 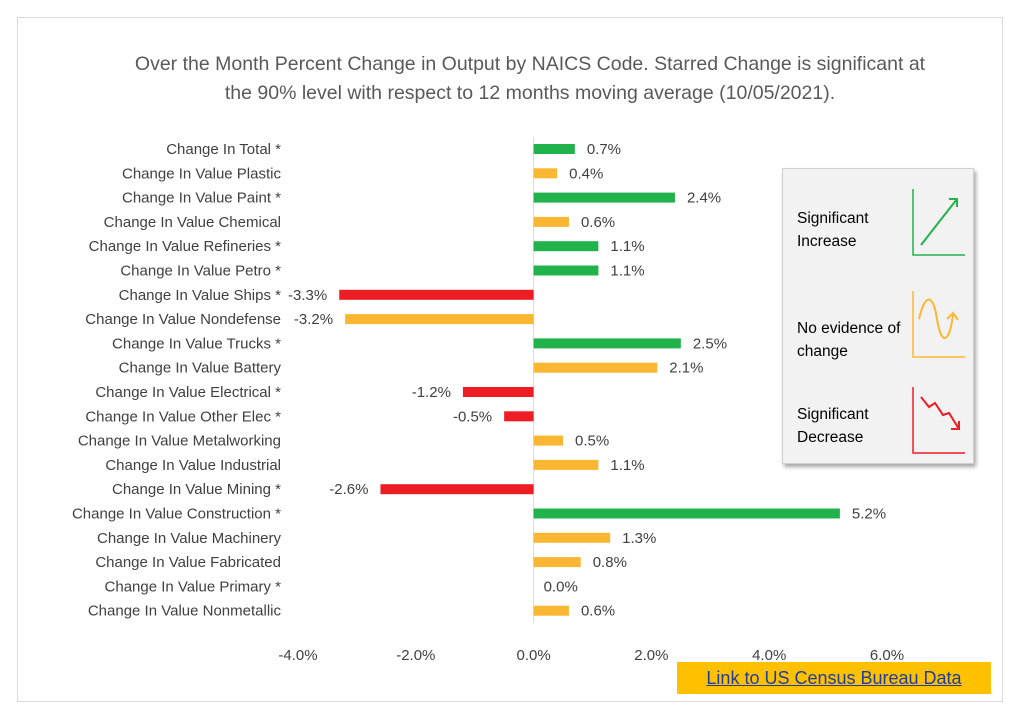 I want to click on trend-up-icon, so click(x=938, y=222).